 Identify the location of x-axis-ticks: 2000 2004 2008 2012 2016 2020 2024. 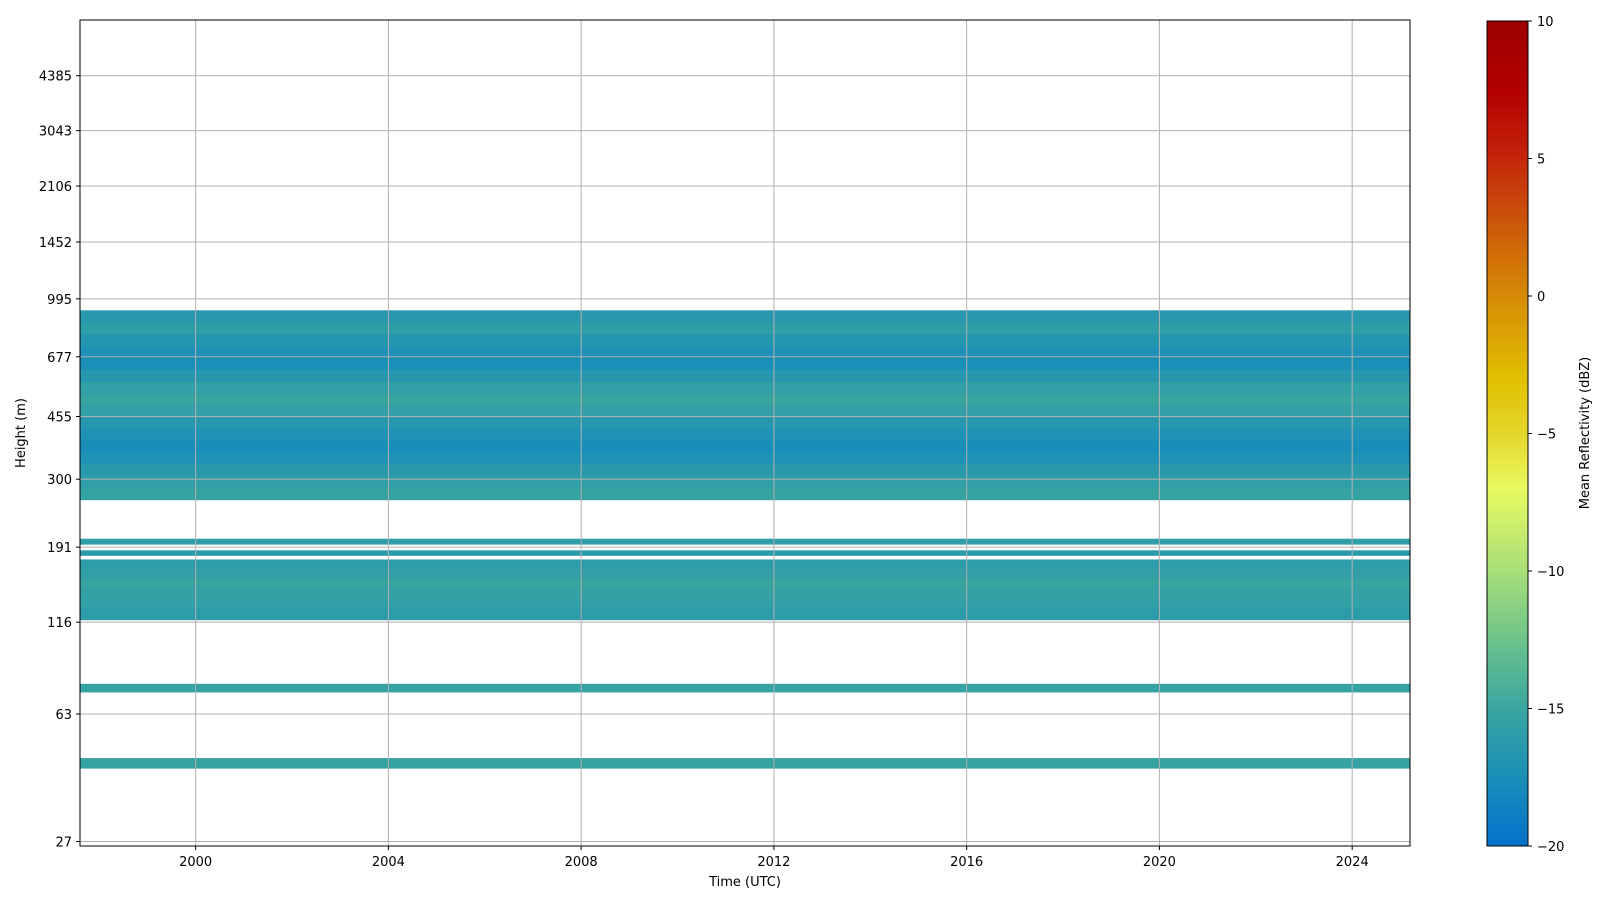
(774, 858).